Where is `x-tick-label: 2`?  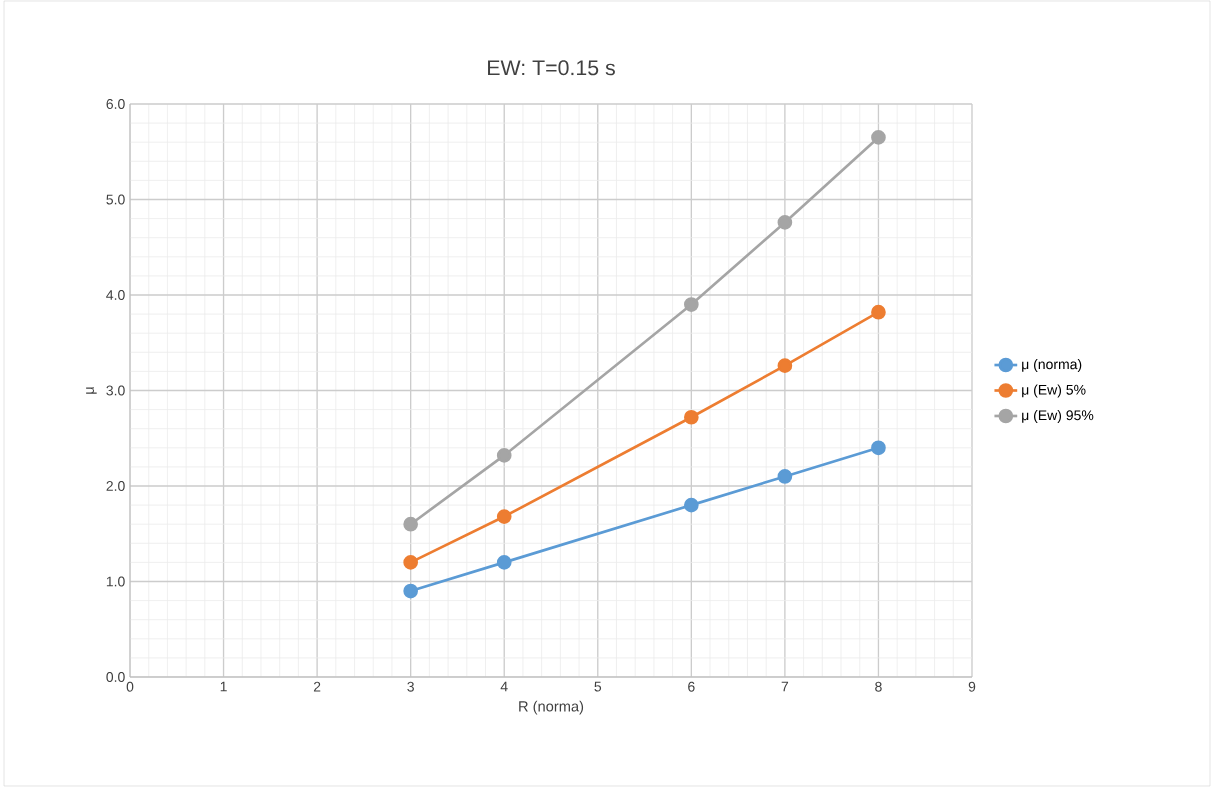
x-tick-label: 2 is located at coordinates (317, 686).